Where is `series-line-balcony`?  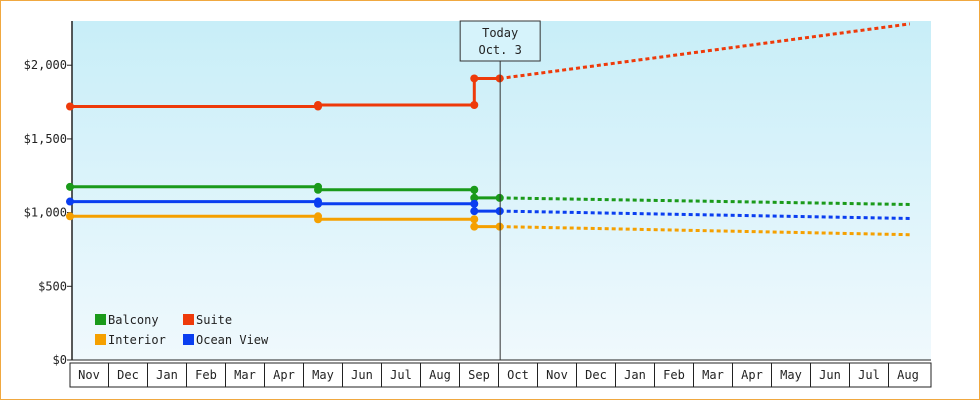
series-line-balcony is located at coordinates (285, 192).